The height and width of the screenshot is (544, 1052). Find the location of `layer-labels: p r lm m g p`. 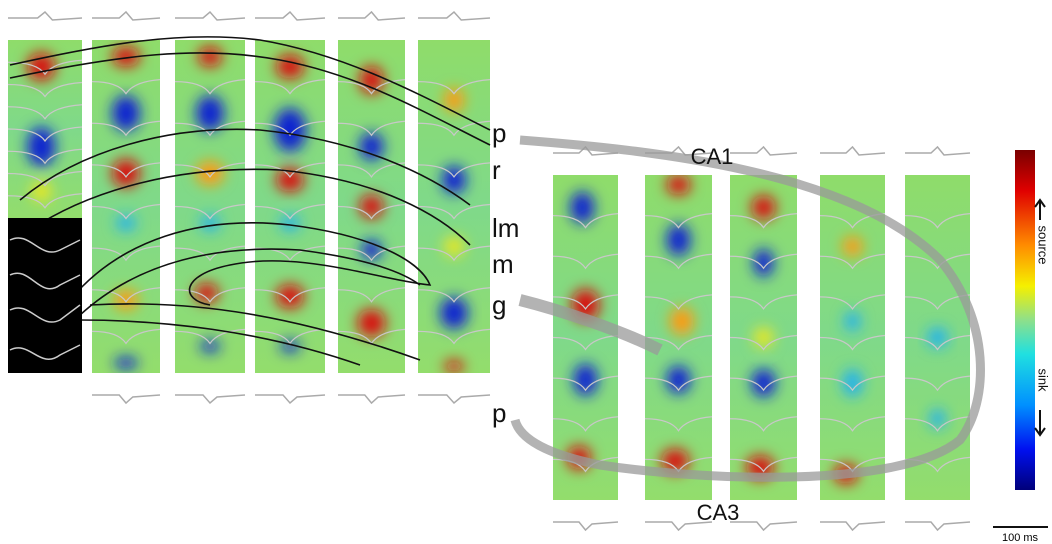

layer-labels: p r lm m g p is located at coordinates (505, 273).